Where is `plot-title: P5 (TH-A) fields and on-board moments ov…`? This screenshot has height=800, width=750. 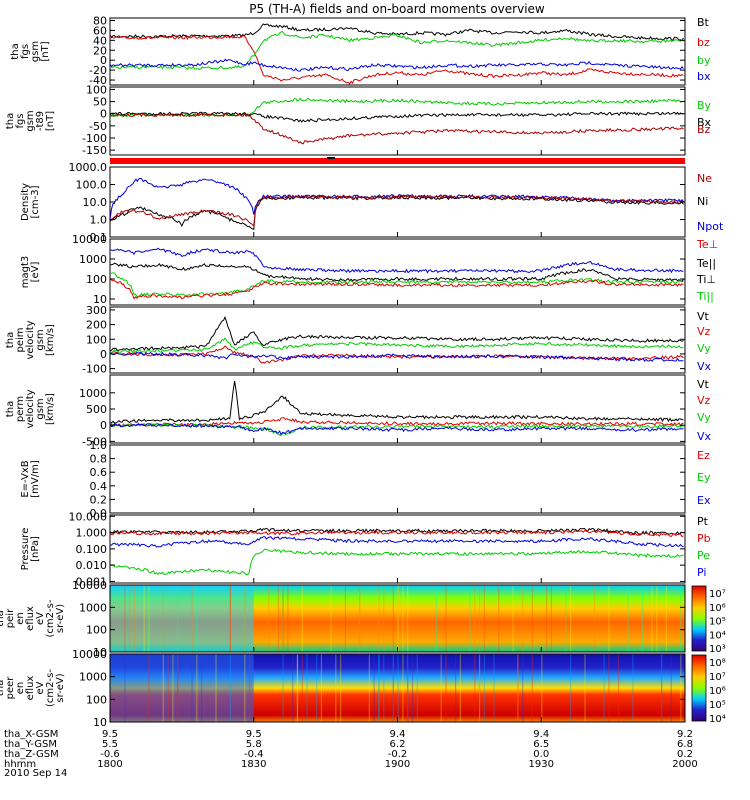
plot-title: P5 (TH-A) fields and on-board moments ov… is located at coordinates (397, 9).